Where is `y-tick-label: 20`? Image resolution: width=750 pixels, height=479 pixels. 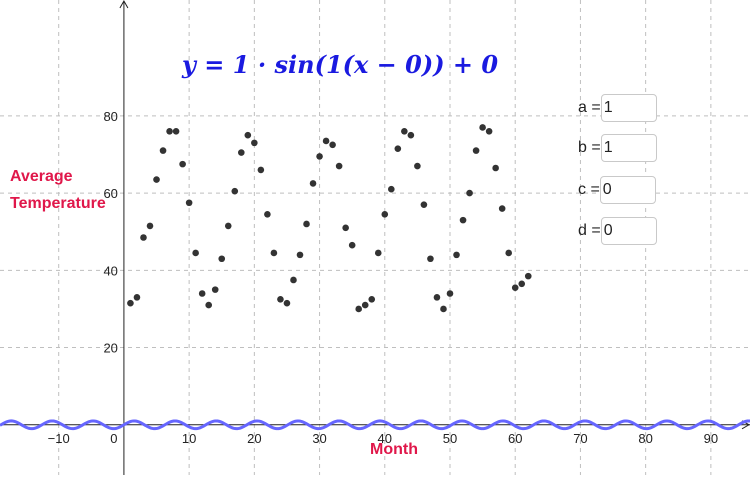
y-tick-label: 20 is located at coordinates (110, 348).